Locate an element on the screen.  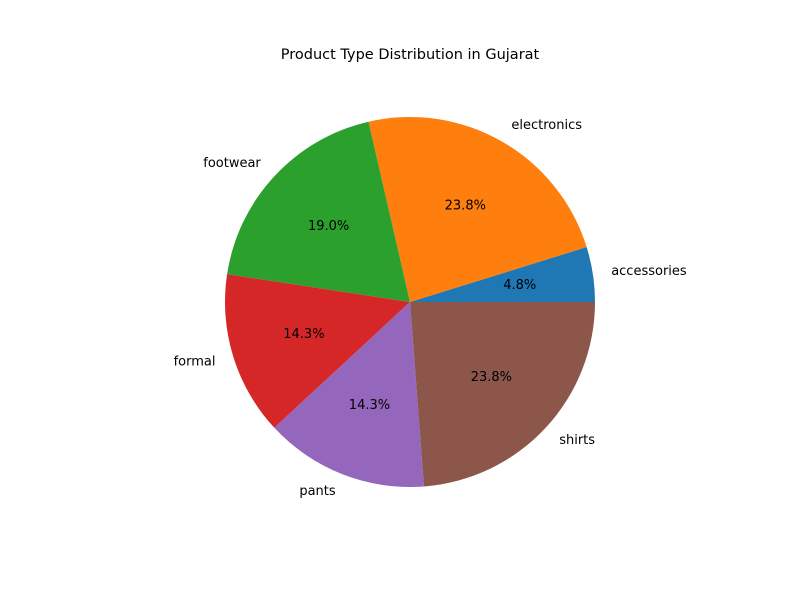
slice-label-pants: pants is located at coordinates (317, 491).